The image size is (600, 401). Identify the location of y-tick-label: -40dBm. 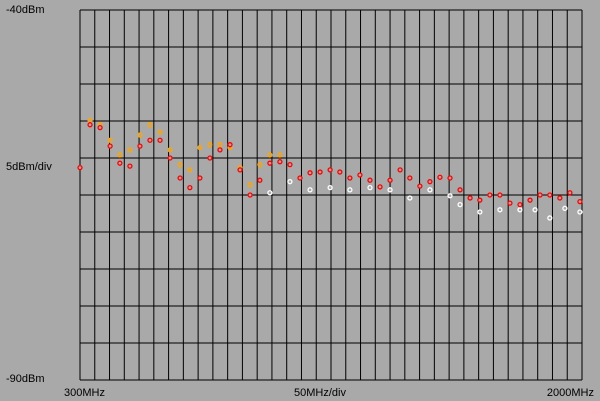
(25, 10).